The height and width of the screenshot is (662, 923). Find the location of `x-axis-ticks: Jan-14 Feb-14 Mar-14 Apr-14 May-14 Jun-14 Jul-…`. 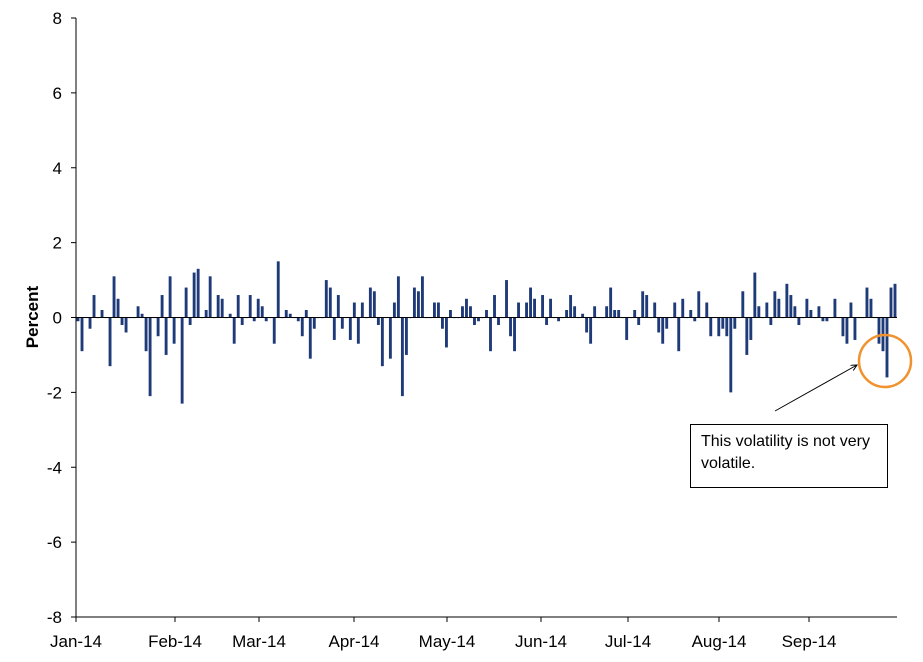

x-axis-ticks: Jan-14 Feb-14 Mar-14 Apr-14 May-14 Jun-14 Jul-… is located at coordinates (443, 634).